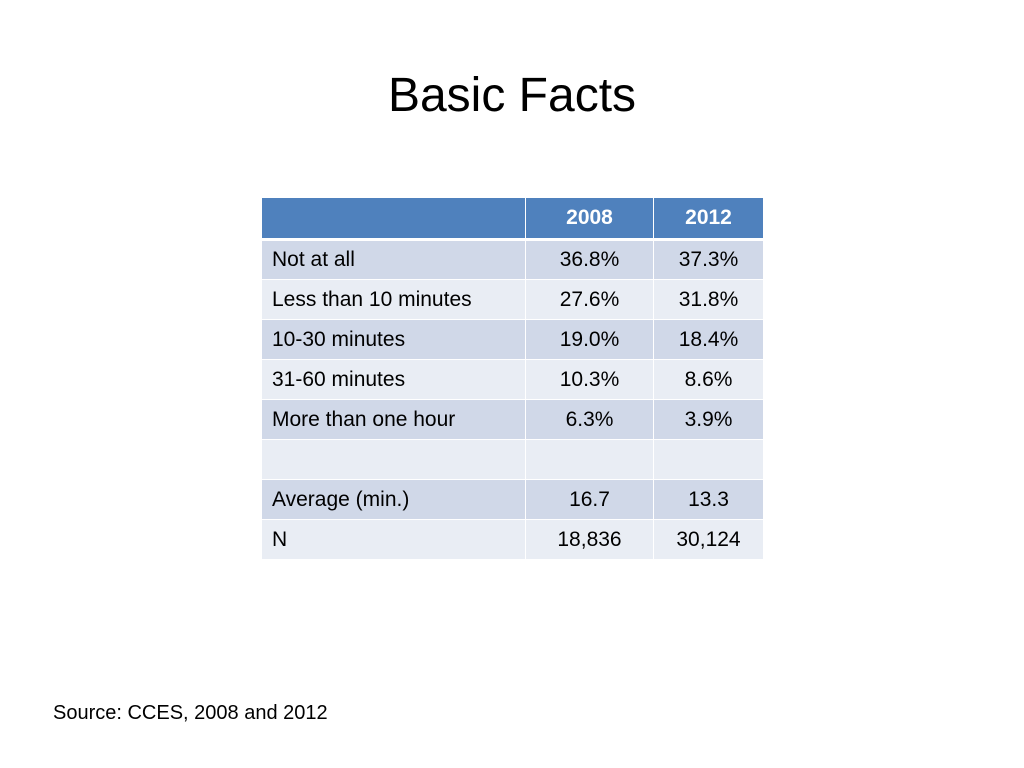 The image size is (1024, 768). What do you see at coordinates (393, 499) in the screenshot?
I see `row-label: Average (min.)` at bounding box center [393, 499].